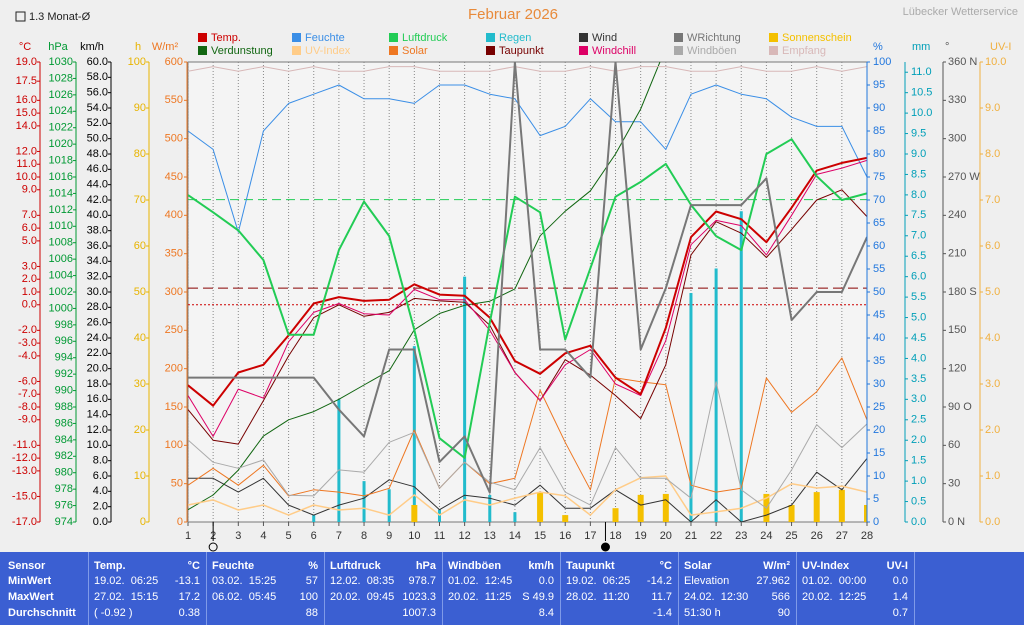 The image size is (1024, 625). Describe the element at coordinates (97, 384) in the screenshot. I see `y-tick-label: 18.0` at that location.